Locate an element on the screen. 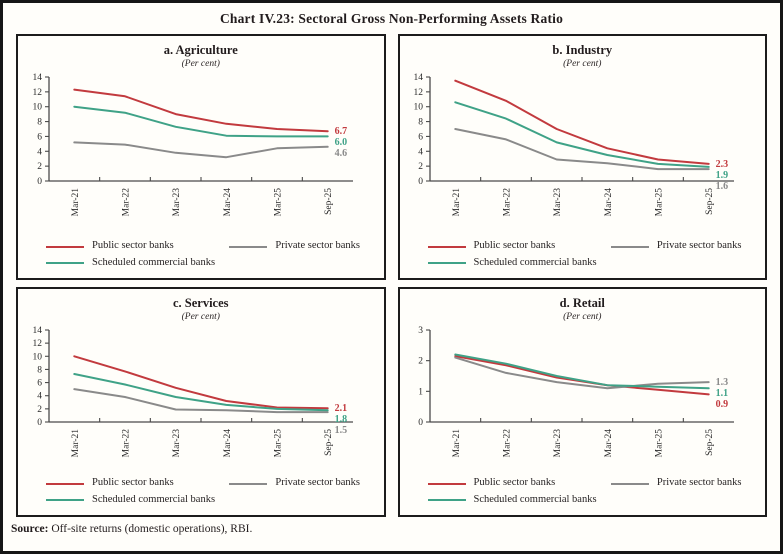 The image size is (783, 554). panel-title-industry: b. Industry is located at coordinates (582, 50).